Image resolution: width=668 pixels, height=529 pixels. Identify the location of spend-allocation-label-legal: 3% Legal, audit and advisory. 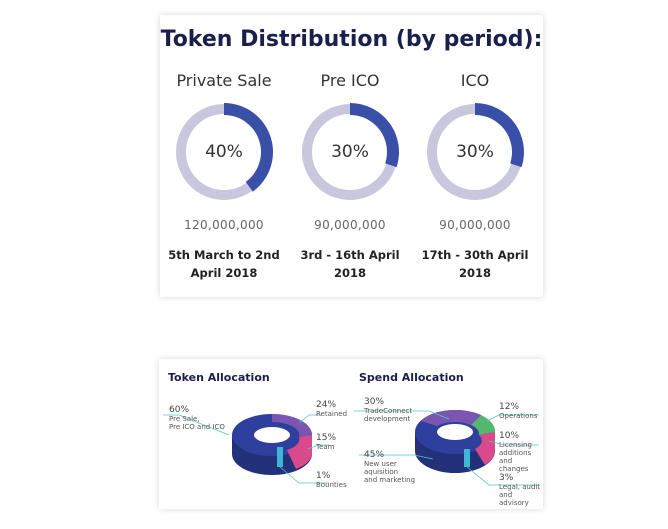
(520, 490).